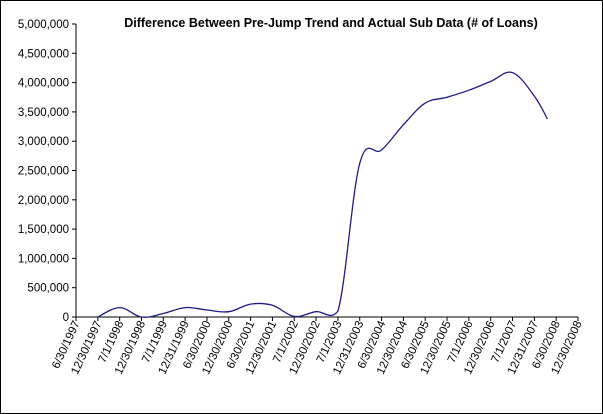 Image resolution: width=603 pixels, height=414 pixels. Describe the element at coordinates (43, 54) in the screenshot. I see `y-tick-label: 4,500,000` at that location.